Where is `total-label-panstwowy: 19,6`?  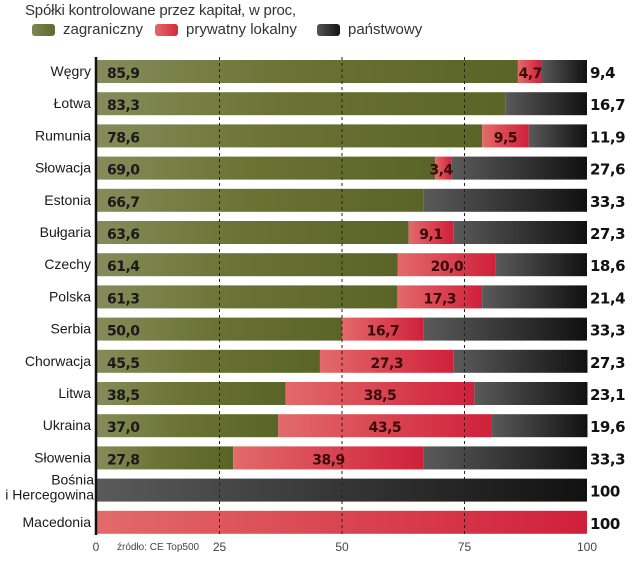
total-label-panstwowy: 19,6 is located at coordinates (607, 427).